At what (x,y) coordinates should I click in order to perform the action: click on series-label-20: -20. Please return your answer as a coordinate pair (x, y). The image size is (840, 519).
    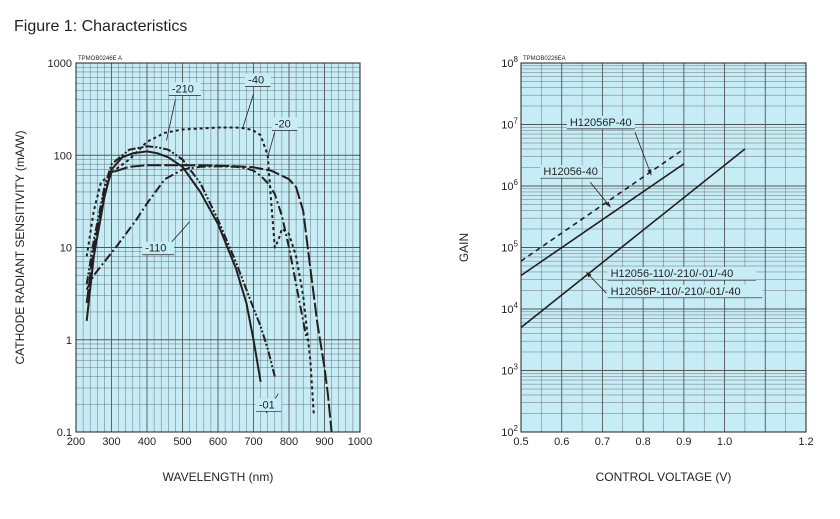
    Looking at the image, I should click on (283, 124).